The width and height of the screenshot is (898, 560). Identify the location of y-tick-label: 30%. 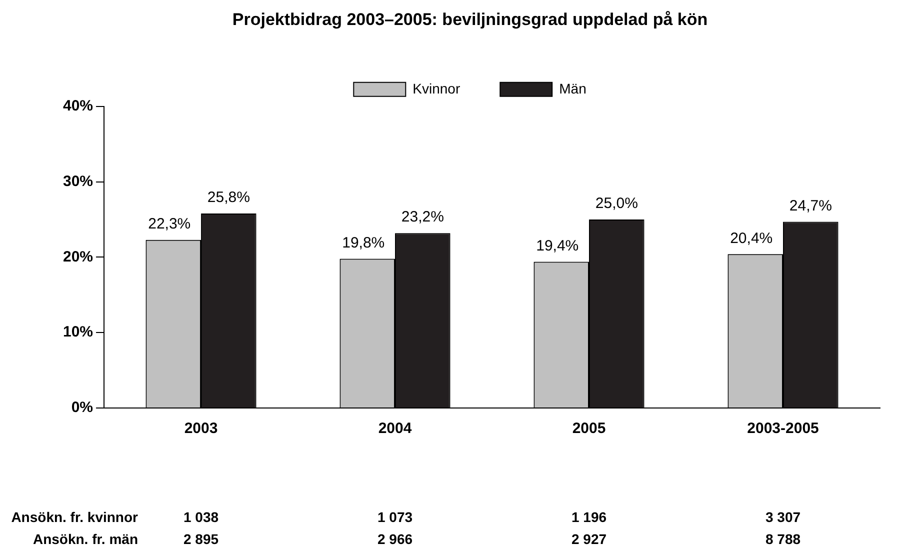
(78, 181).